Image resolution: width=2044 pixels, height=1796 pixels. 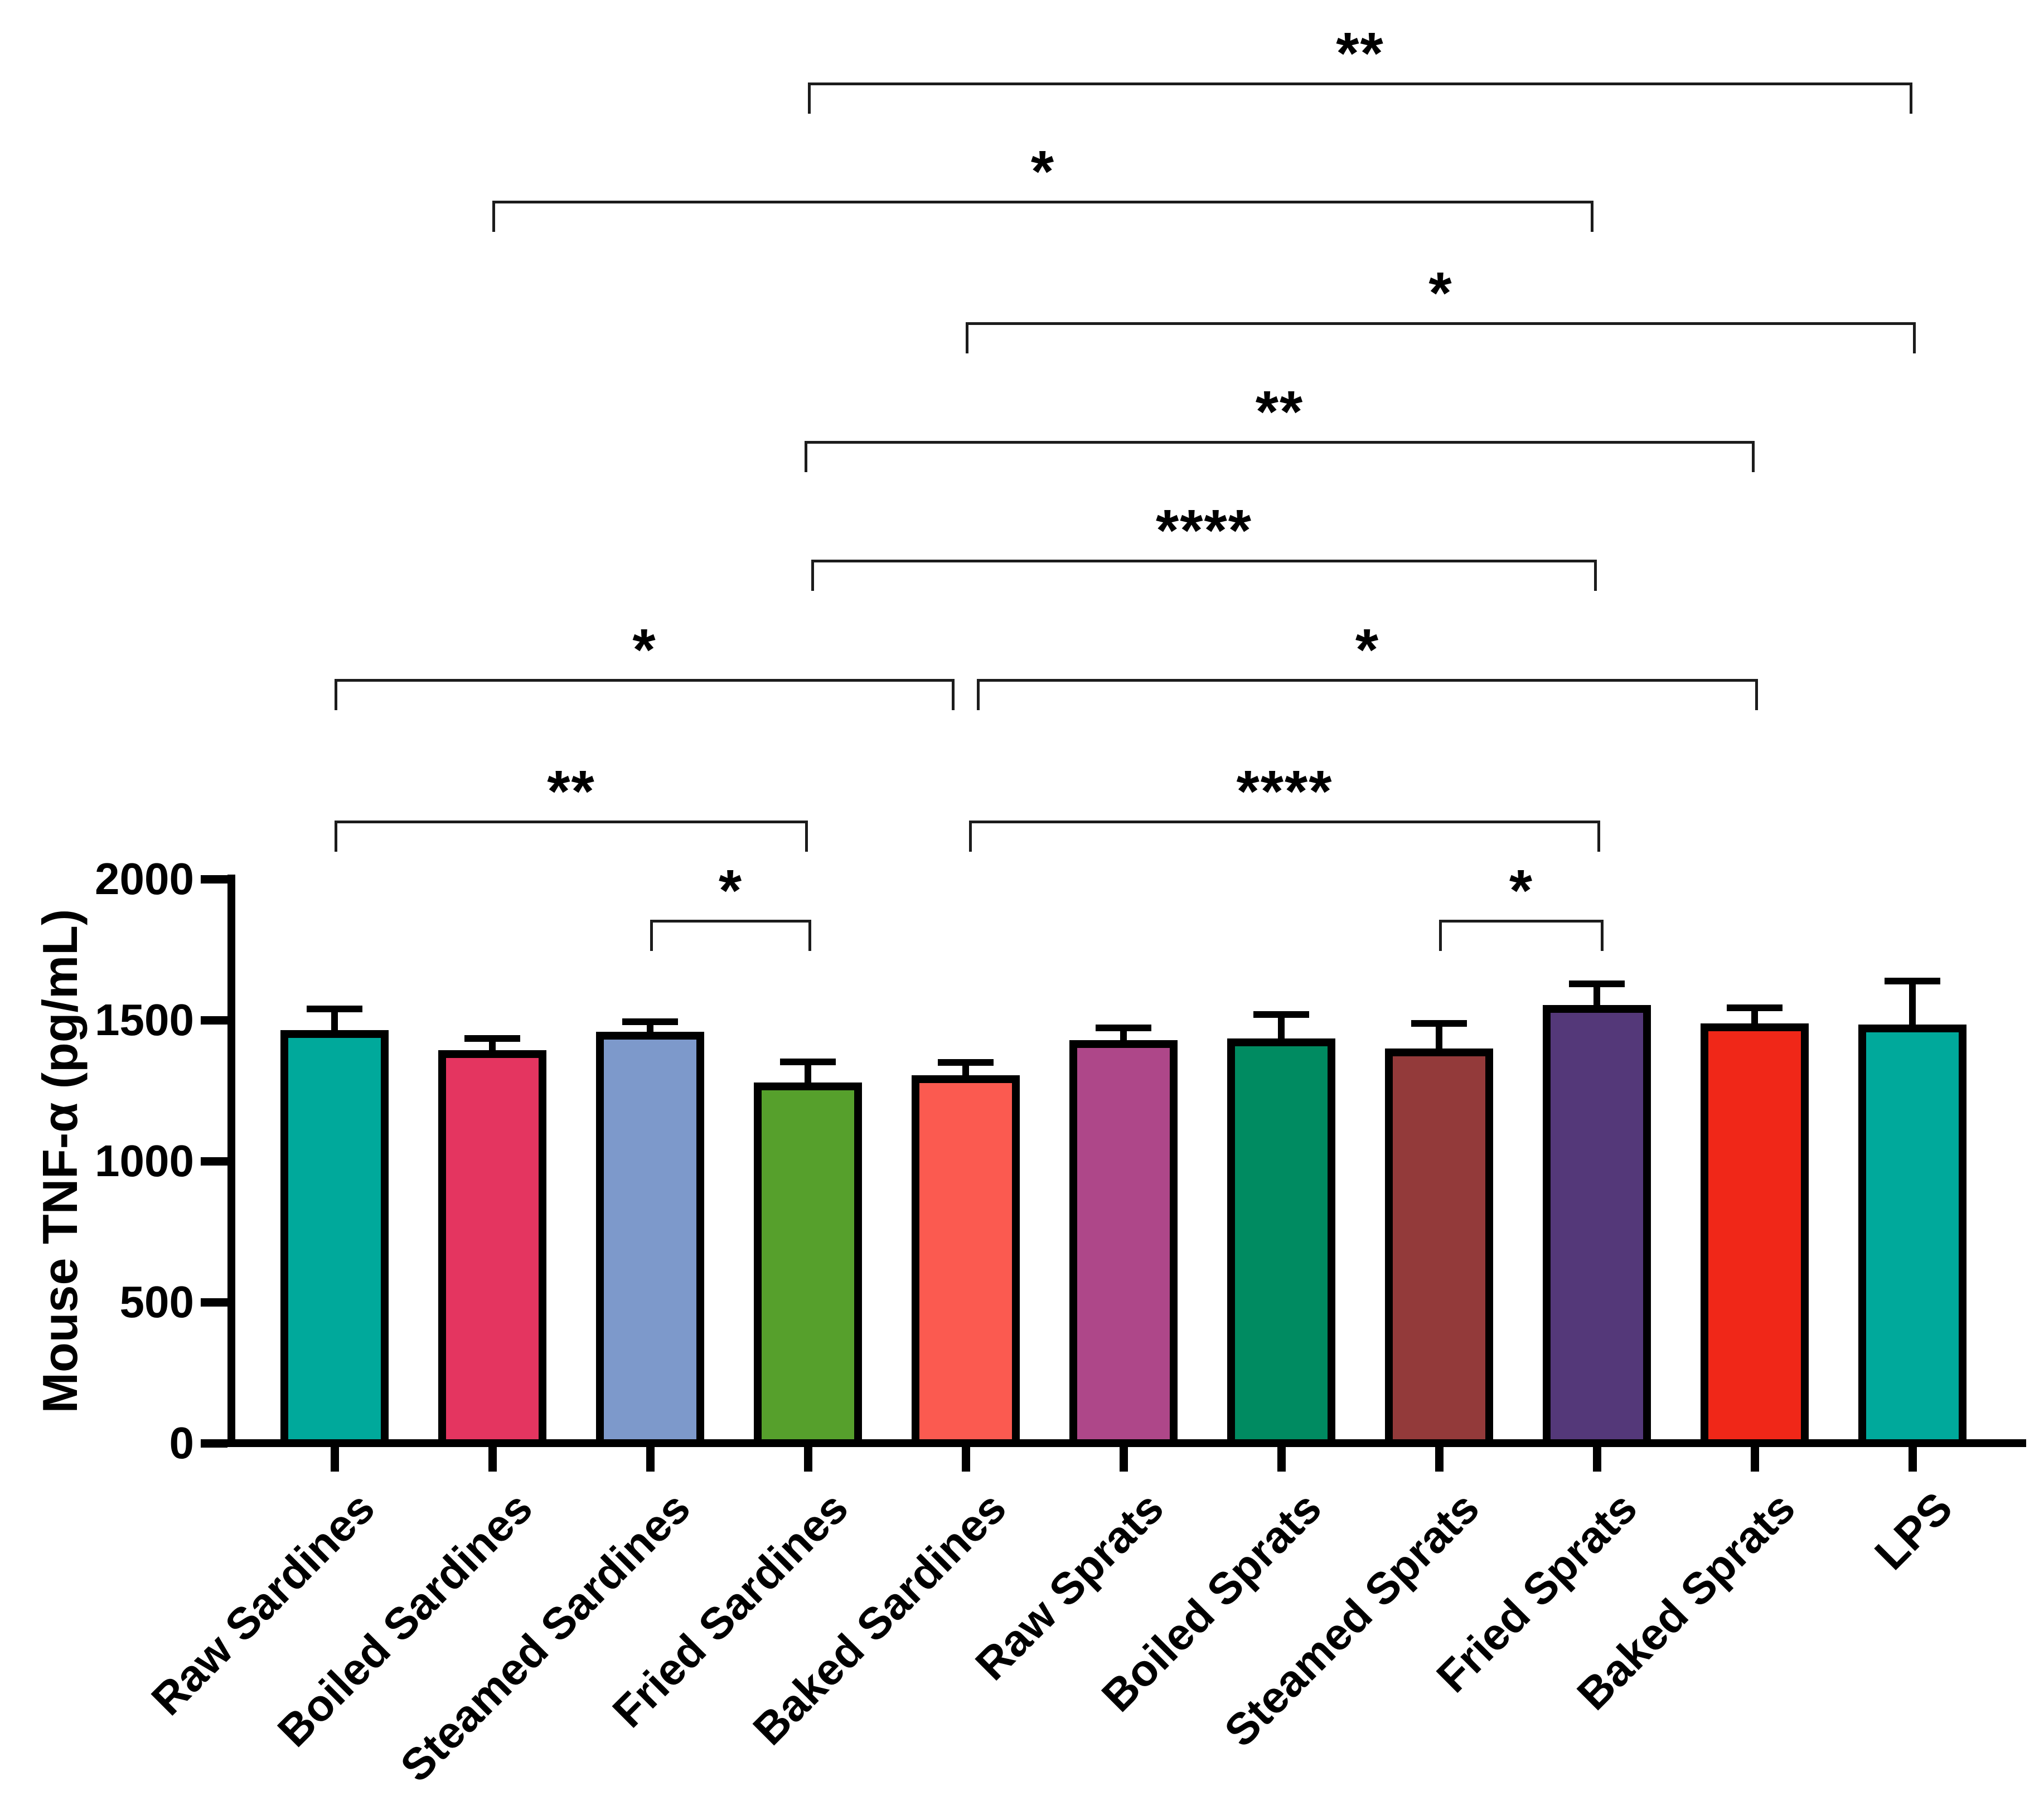 I want to click on bar-raw-sprats, so click(x=1123, y=1243).